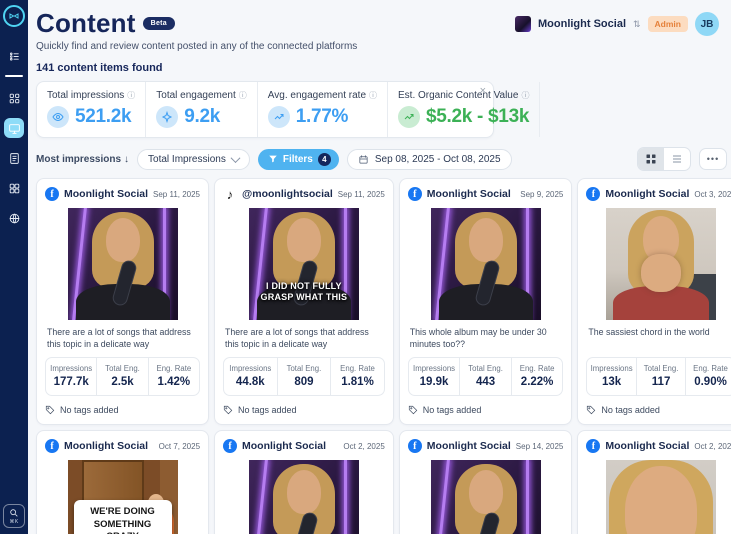 The image size is (731, 534). What do you see at coordinates (710, 382) in the screenshot?
I see `eng-rate-value: 0.90%` at bounding box center [710, 382].